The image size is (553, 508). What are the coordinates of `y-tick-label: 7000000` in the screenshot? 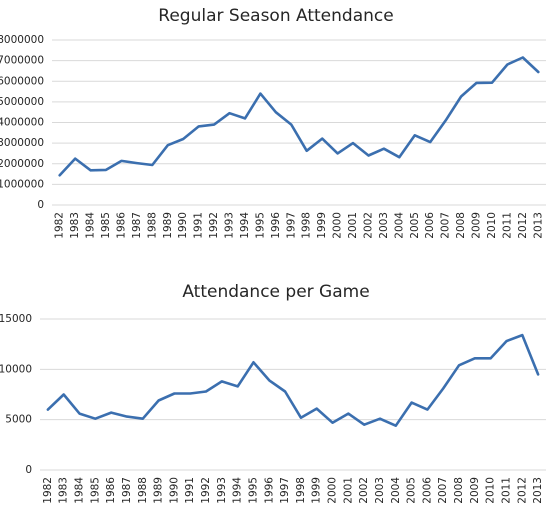 It's located at (22, 61).